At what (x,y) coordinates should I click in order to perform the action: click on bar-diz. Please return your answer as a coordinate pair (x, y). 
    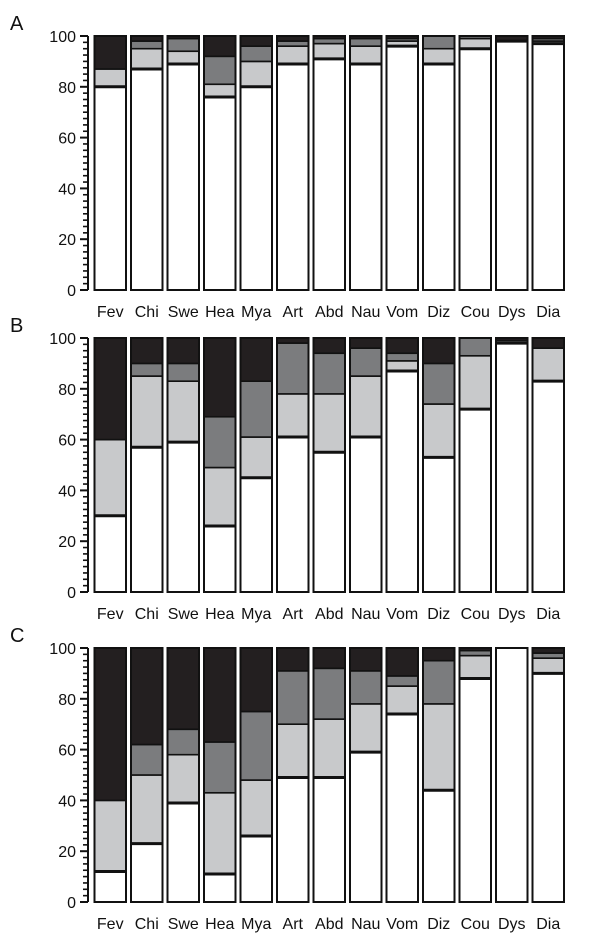
    Looking at the image, I should click on (439, 163).